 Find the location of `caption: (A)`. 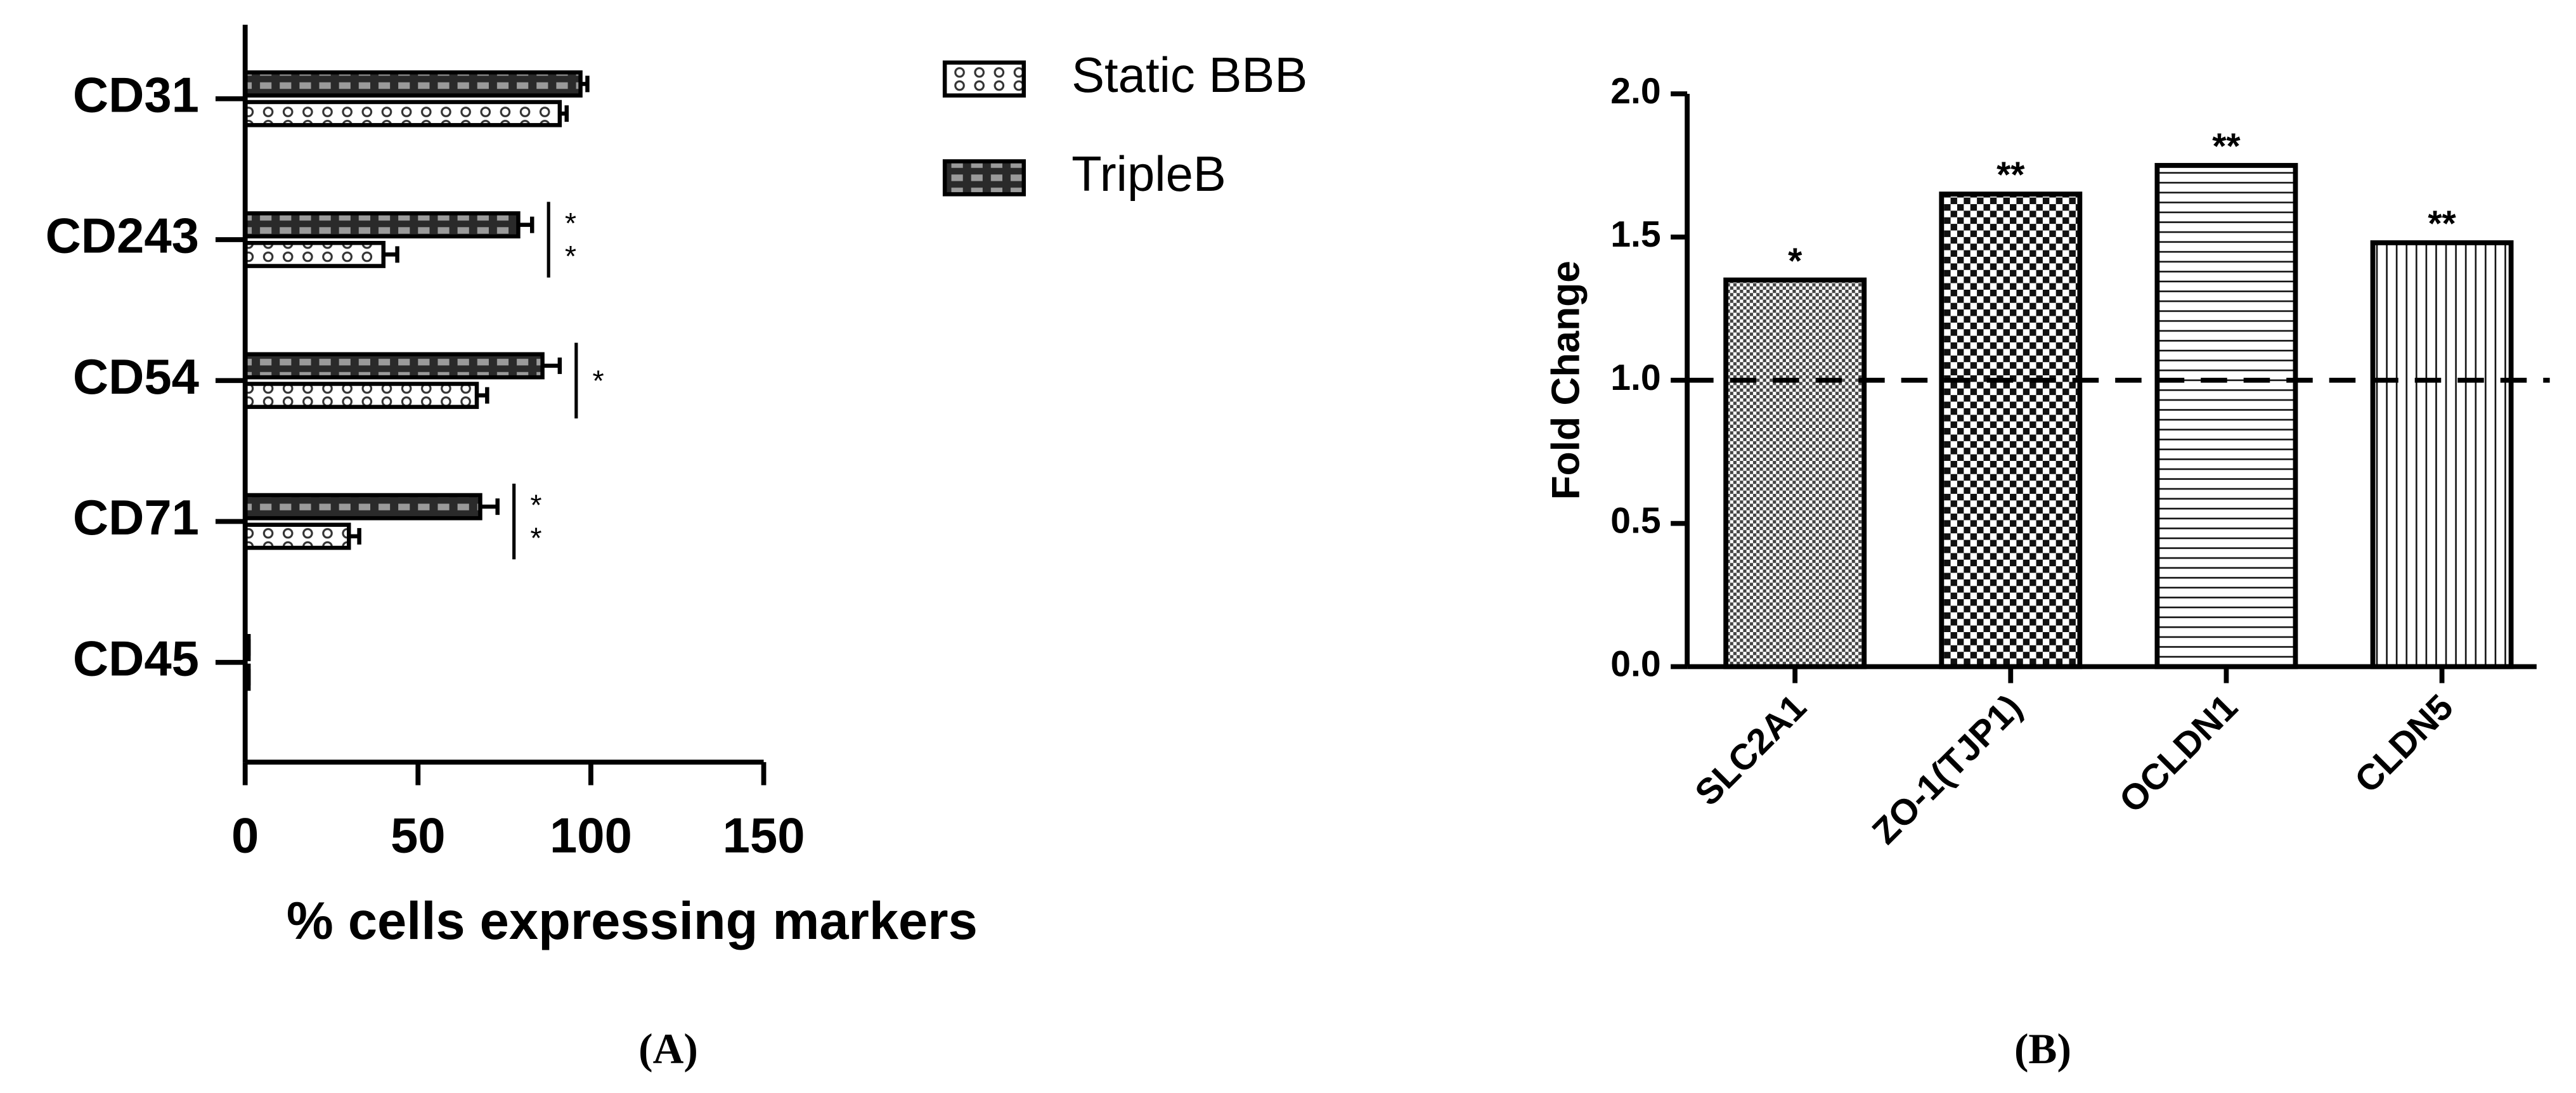

caption: (A) is located at coordinates (668, 1049).